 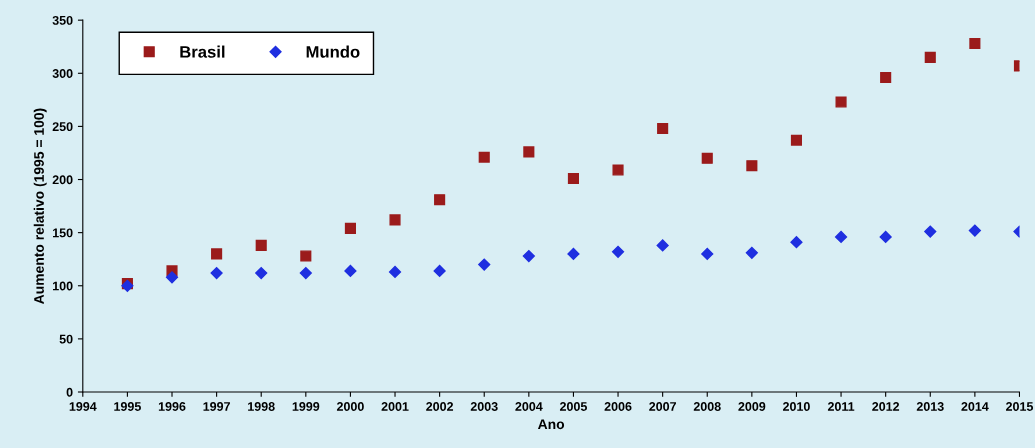 What do you see at coordinates (796, 406) in the screenshot?
I see `x-tick-label: 2010` at bounding box center [796, 406].